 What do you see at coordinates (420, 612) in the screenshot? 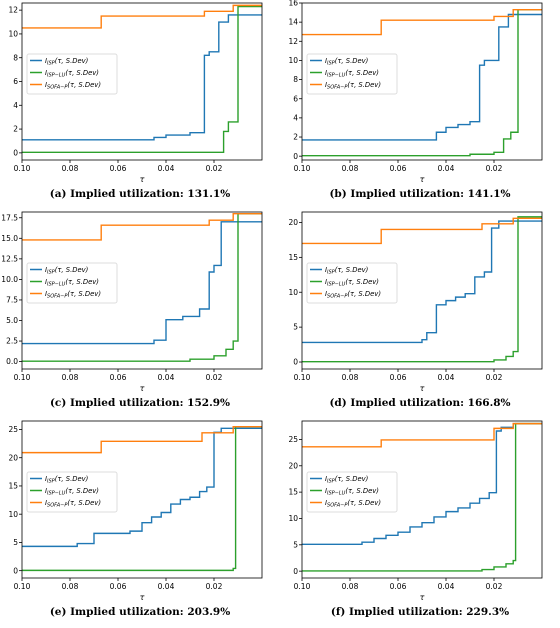
I see `caption-f: (f) Implied utilization: 229.3%` at bounding box center [420, 612].